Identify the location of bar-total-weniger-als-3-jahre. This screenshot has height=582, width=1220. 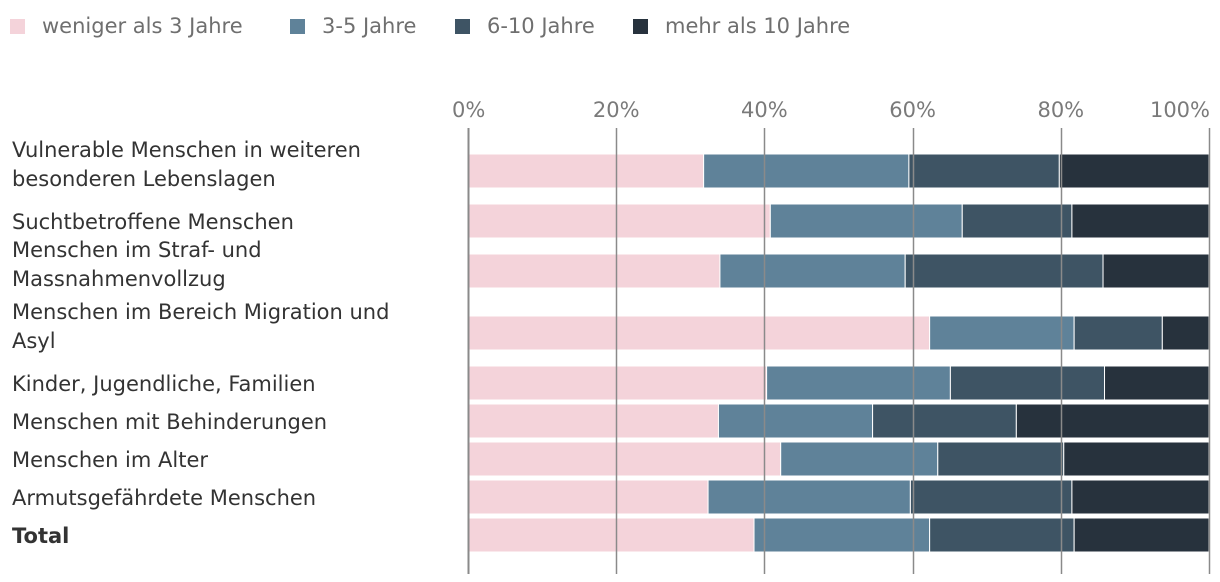
(611, 535).